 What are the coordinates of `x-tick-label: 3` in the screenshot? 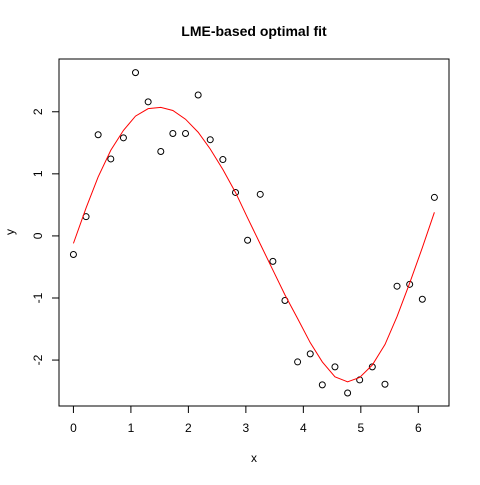 It's located at (246, 428).